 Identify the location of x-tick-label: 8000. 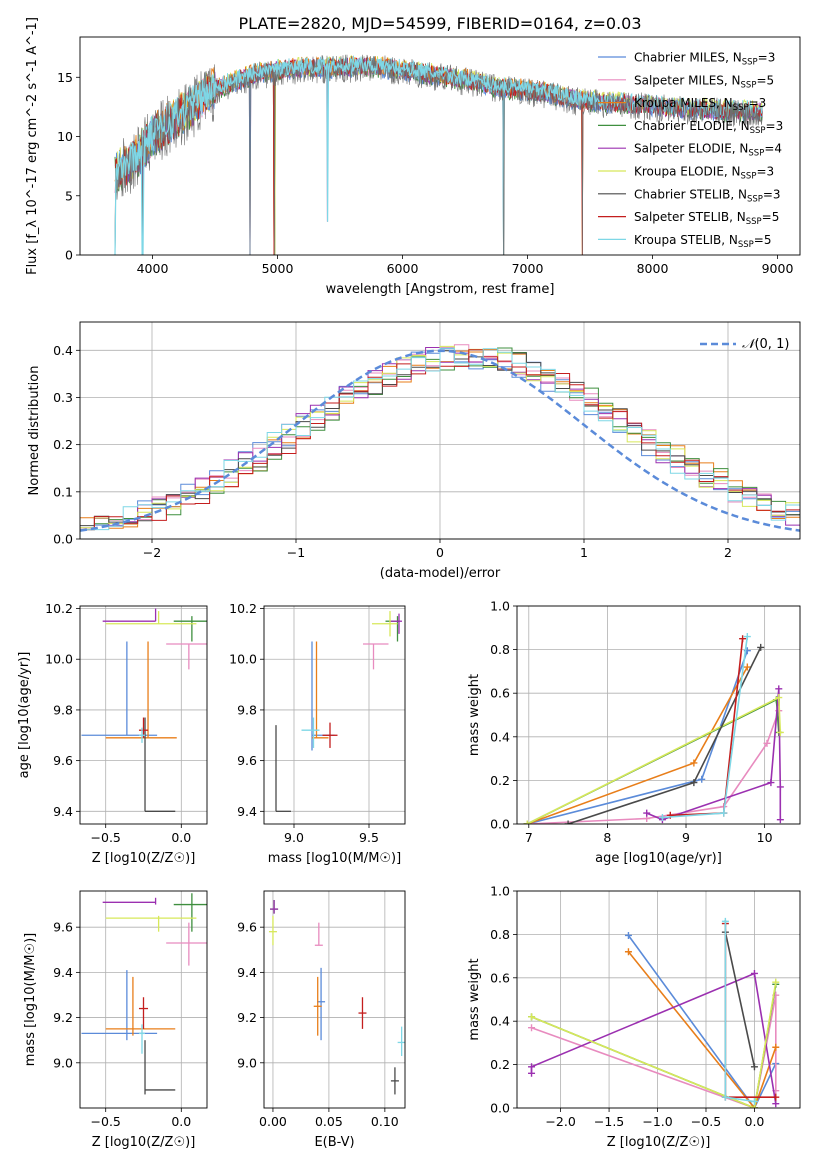
(653, 268).